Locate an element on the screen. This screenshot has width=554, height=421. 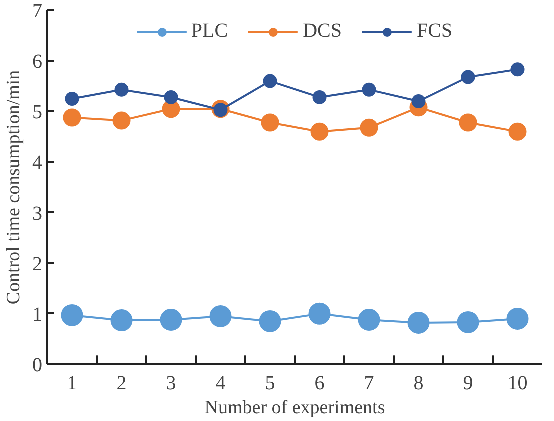
x-tick-label: 6 is located at coordinates (319, 383).